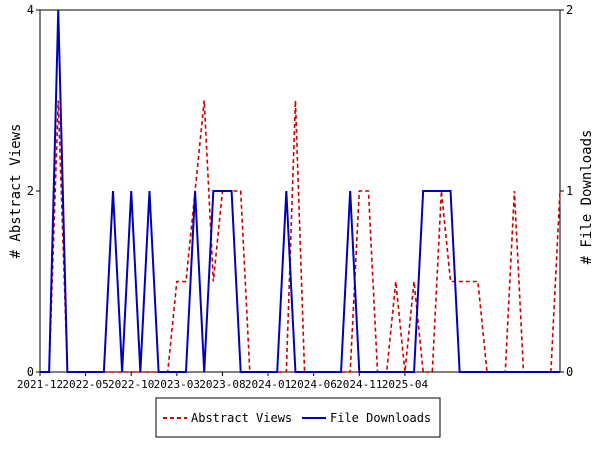  I want to click on legend-box, so click(298, 417).